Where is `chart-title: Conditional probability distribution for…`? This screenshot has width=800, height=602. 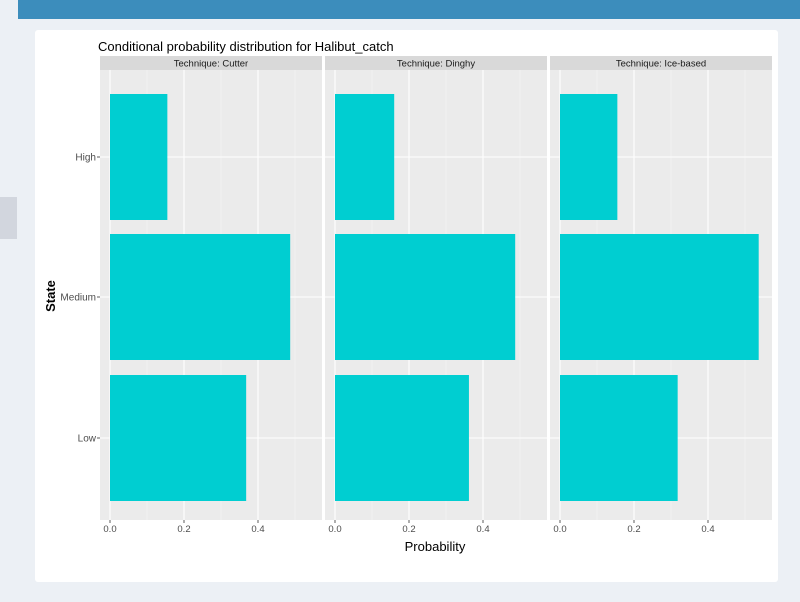
chart-title: Conditional probability distribution for… is located at coordinates (246, 46).